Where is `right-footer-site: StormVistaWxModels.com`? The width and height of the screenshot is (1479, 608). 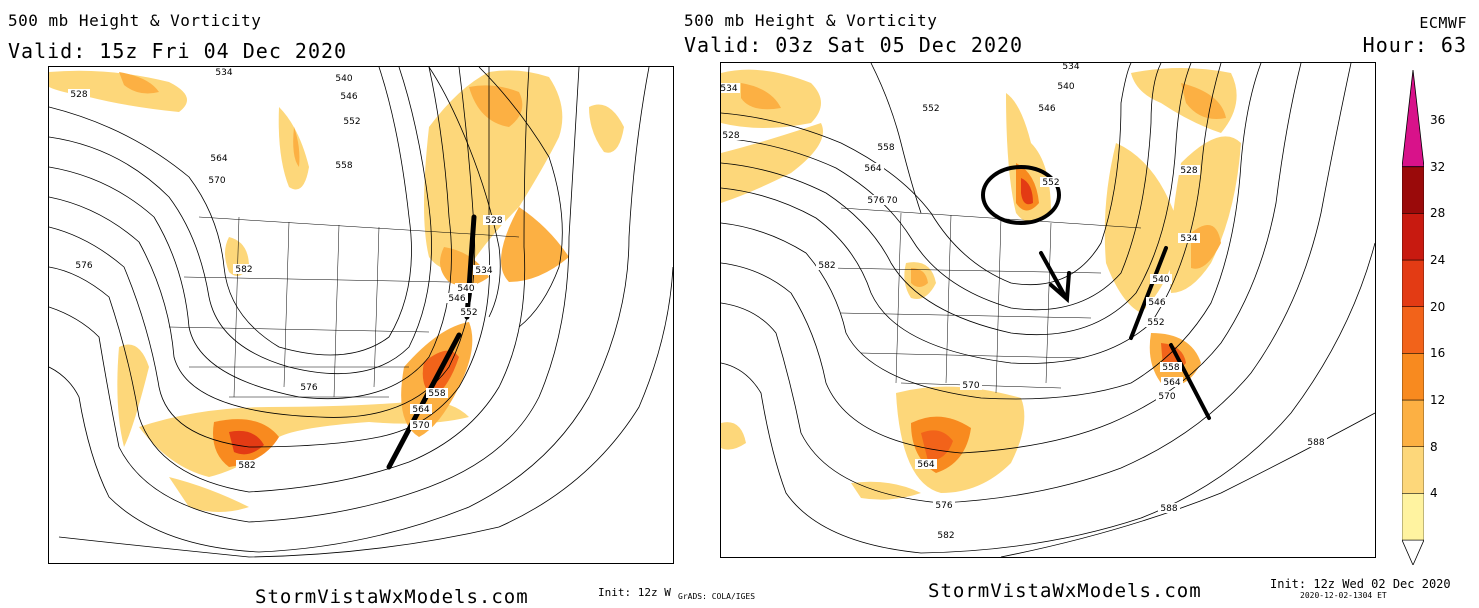
right-footer-site: StormVistaWxModels.com is located at coordinates (1065, 591).